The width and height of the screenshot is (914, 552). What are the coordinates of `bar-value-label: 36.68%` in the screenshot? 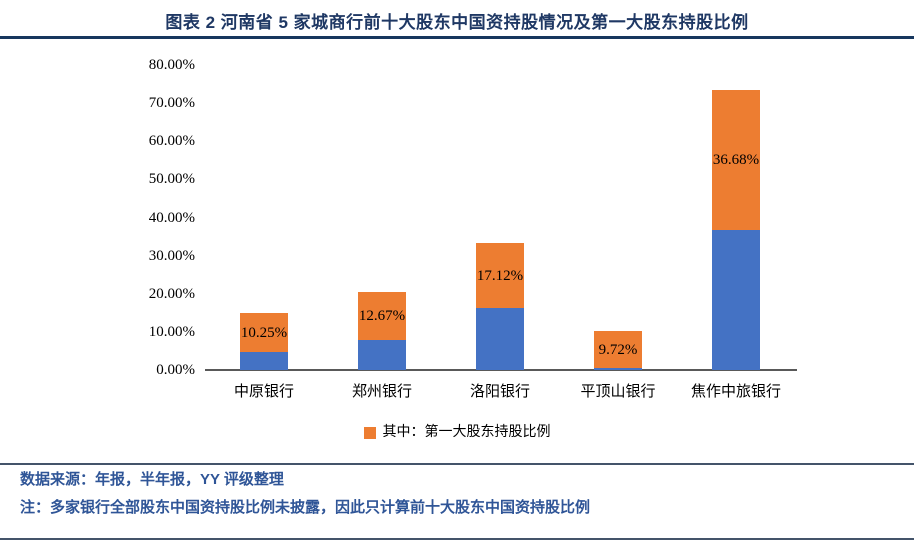 It's located at (736, 159).